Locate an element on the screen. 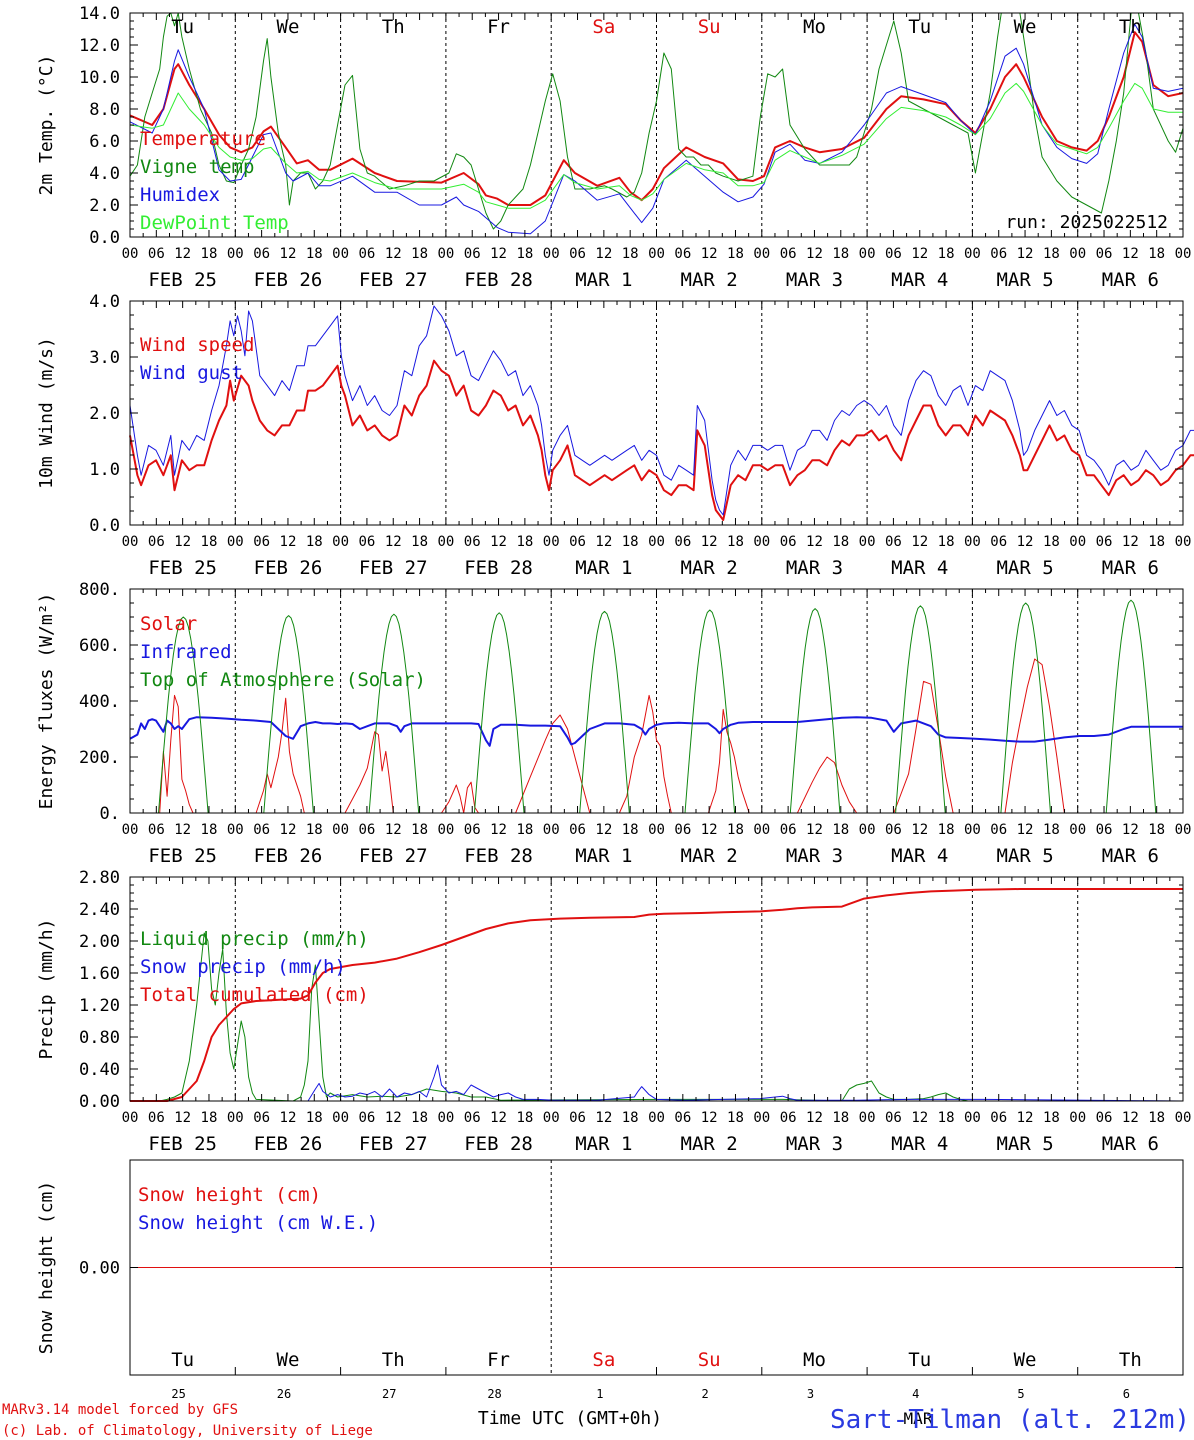 The image size is (1194, 1440). day-number-label: 6 is located at coordinates (1126, 1394).